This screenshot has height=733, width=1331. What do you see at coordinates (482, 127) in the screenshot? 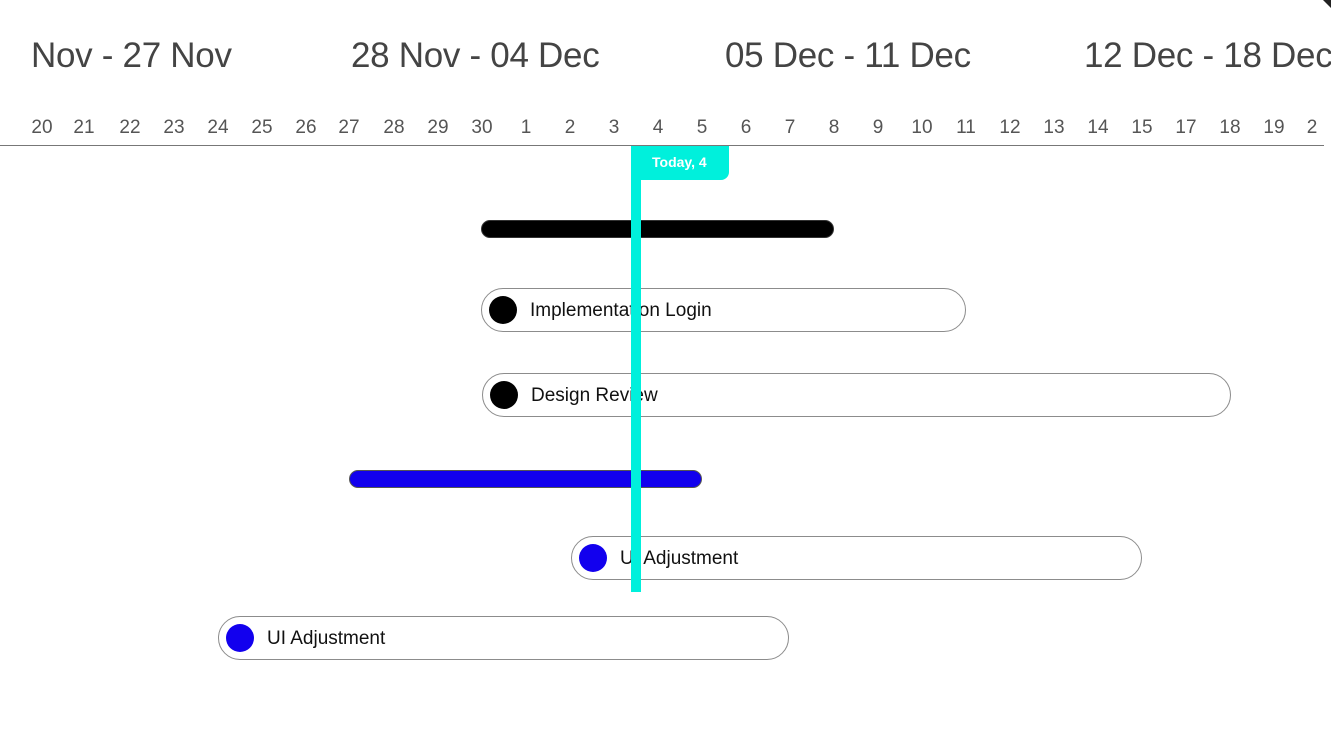
I see `day-label: 30` at bounding box center [482, 127].